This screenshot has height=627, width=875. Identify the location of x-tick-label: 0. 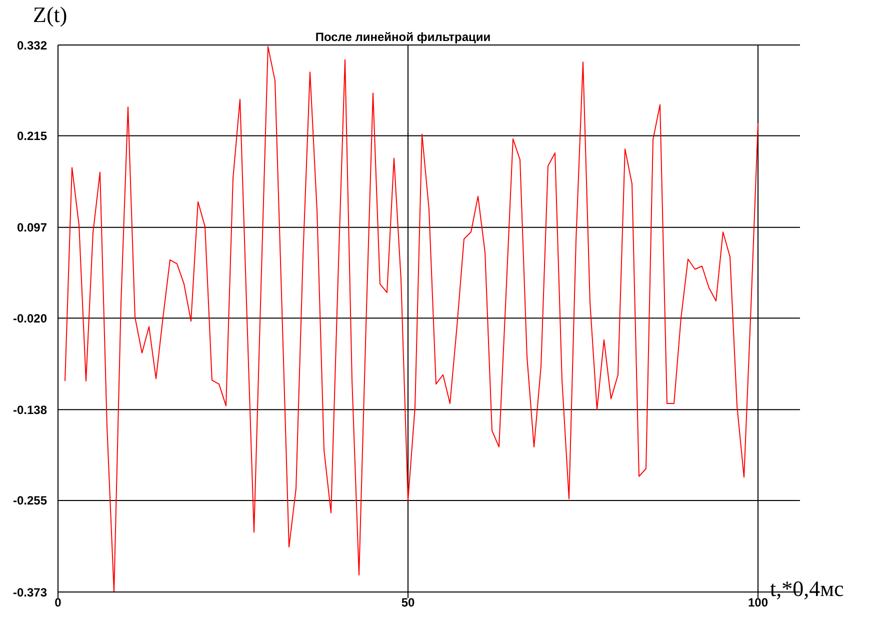
(58, 603).